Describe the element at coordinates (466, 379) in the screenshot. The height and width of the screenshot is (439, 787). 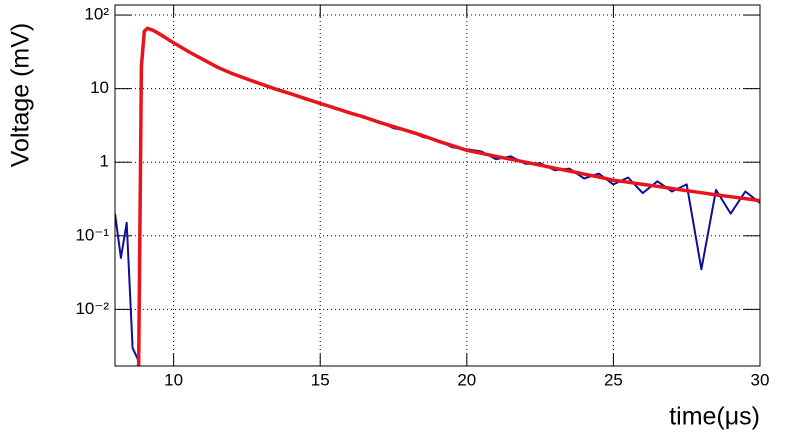
I see `x-tick-label: 20` at that location.